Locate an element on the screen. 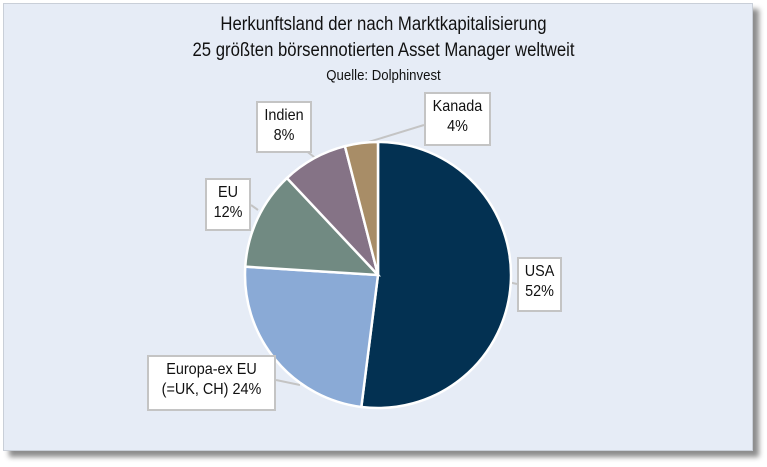 This screenshot has height=467, width=767. leader-line-eu is located at coordinates (254, 207).